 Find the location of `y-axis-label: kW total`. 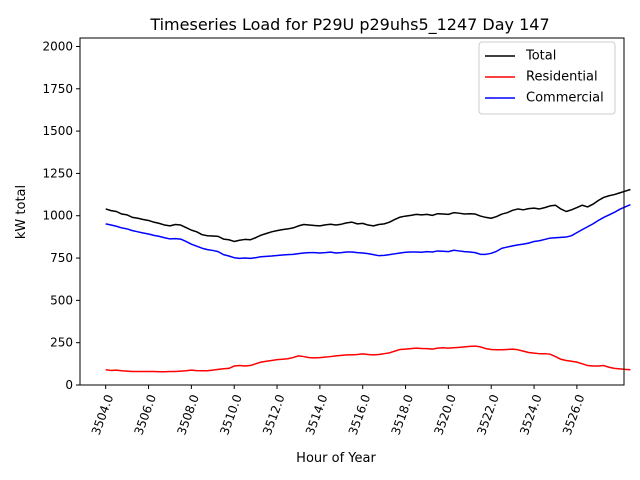

y-axis-label: kW total is located at coordinates (21, 212).